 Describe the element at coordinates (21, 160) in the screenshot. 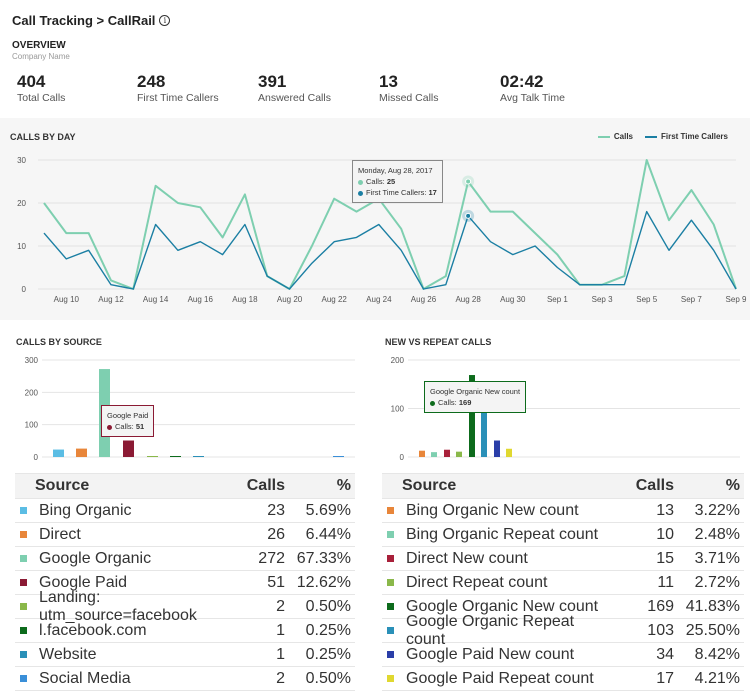

I see `y-tick-label: 30` at that location.